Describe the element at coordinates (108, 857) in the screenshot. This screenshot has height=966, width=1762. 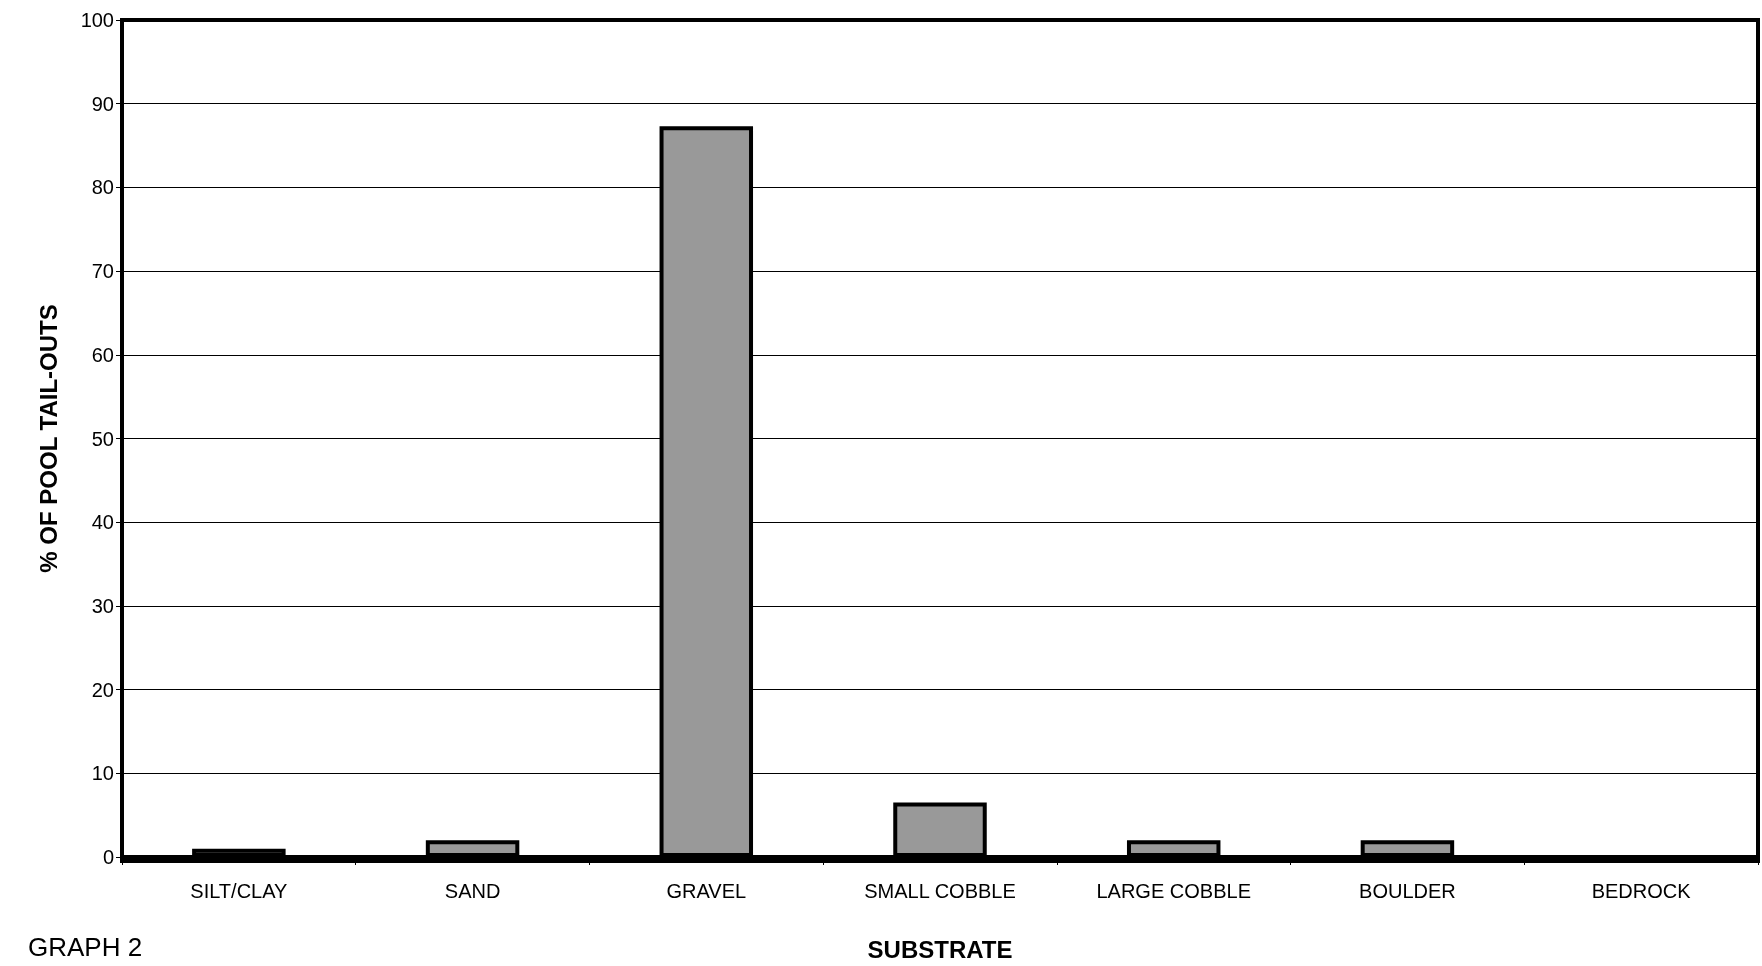
I see `y-tick-label: 0` at that location.